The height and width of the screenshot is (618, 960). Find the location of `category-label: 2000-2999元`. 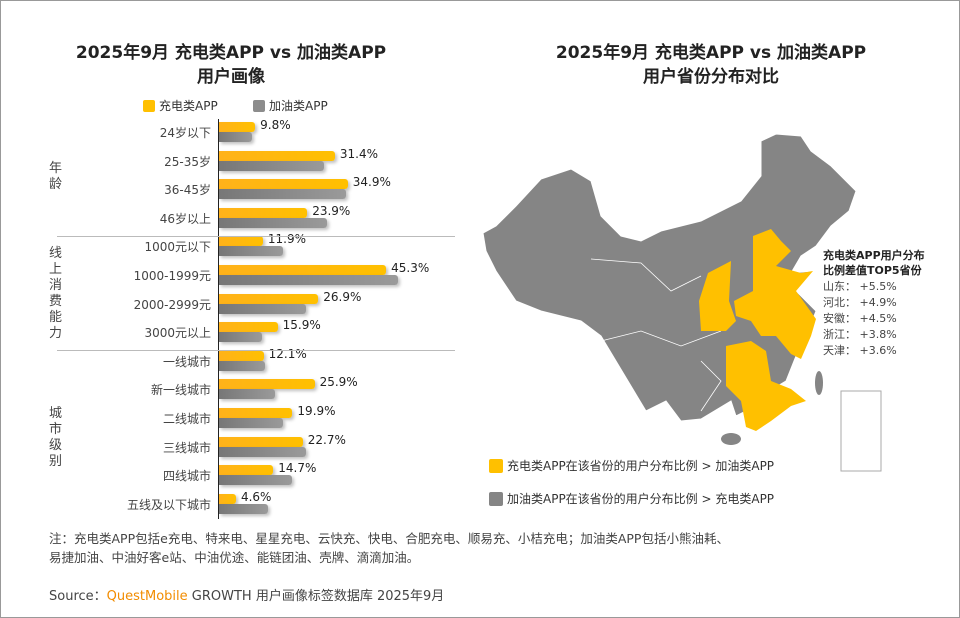

category-label: 2000-2999元 is located at coordinates (172, 304).